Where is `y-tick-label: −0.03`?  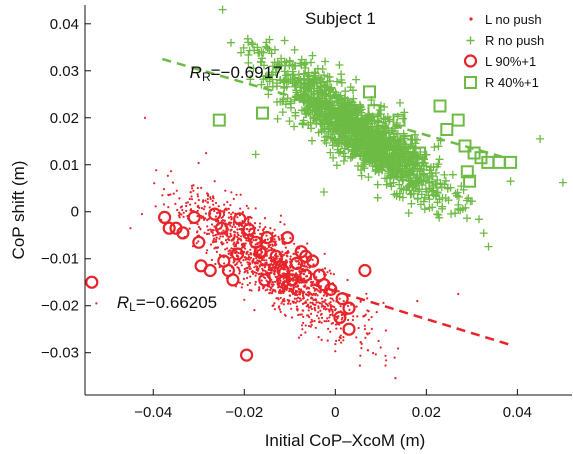 y-tick-label: −0.03 is located at coordinates (60, 353).